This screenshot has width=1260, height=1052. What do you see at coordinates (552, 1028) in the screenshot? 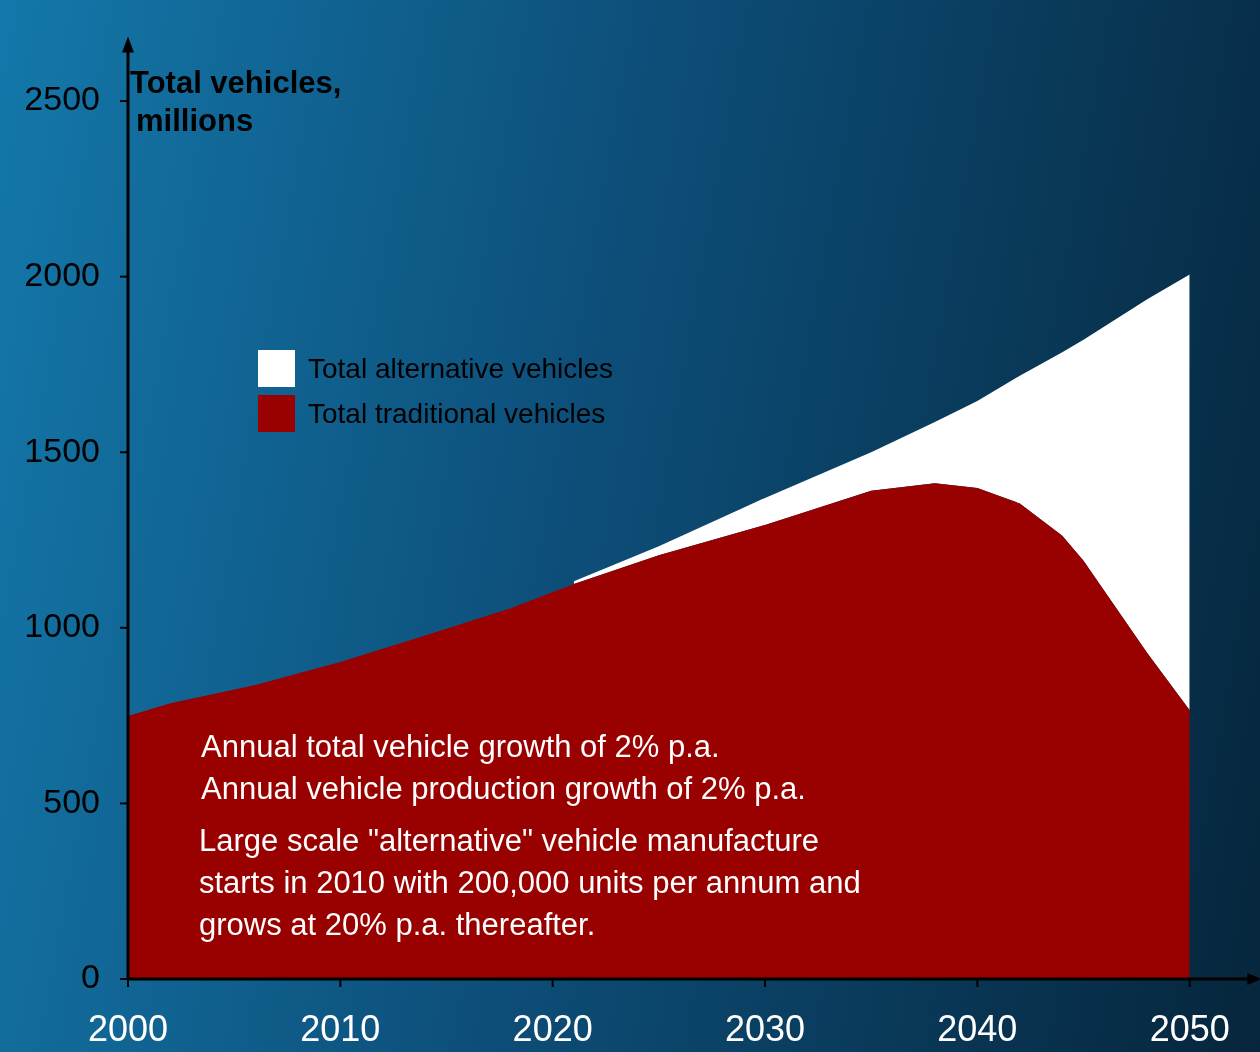
I see `x-tick-label: 2020` at bounding box center [552, 1028].